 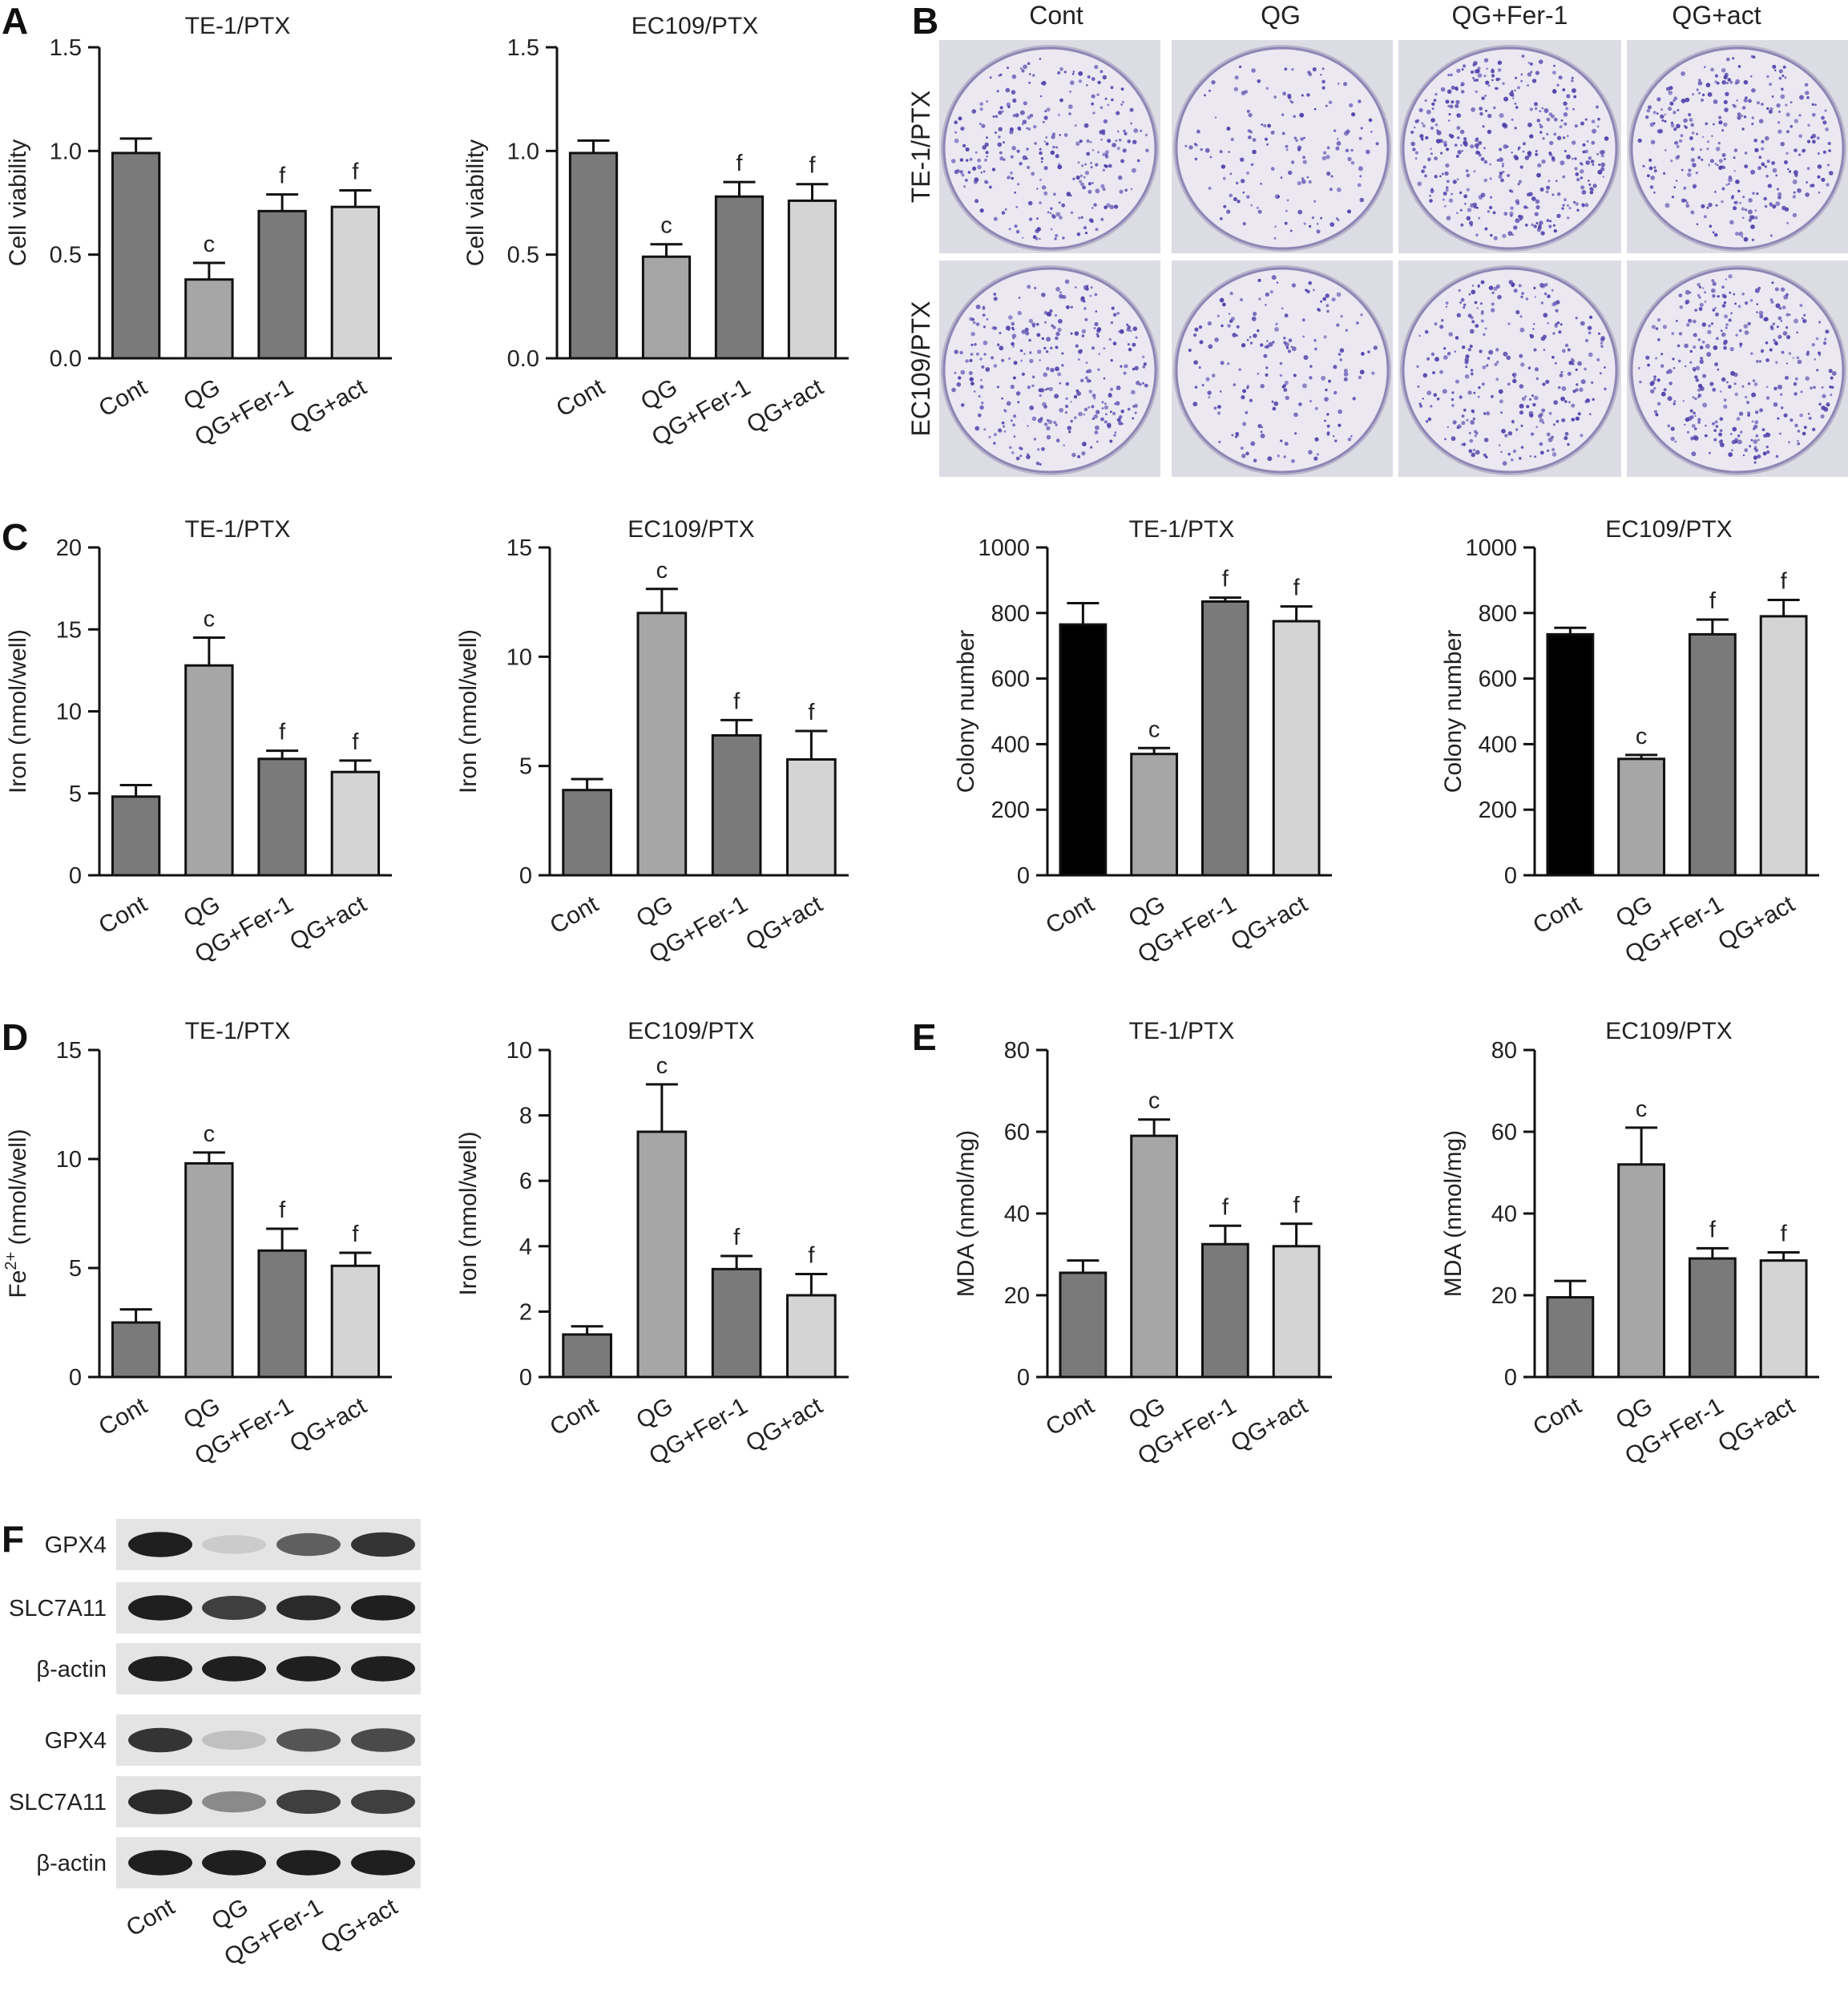 I want to click on bar-qg, so click(x=662, y=744).